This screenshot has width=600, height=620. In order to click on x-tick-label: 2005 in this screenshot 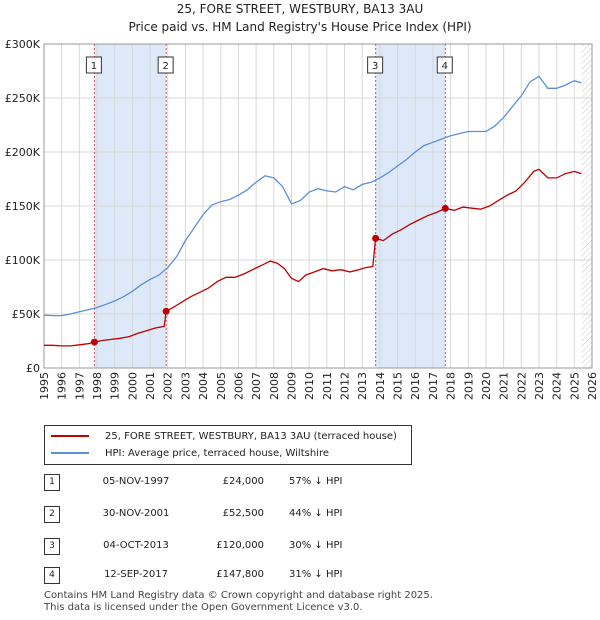, I will do `click(221, 386)`.